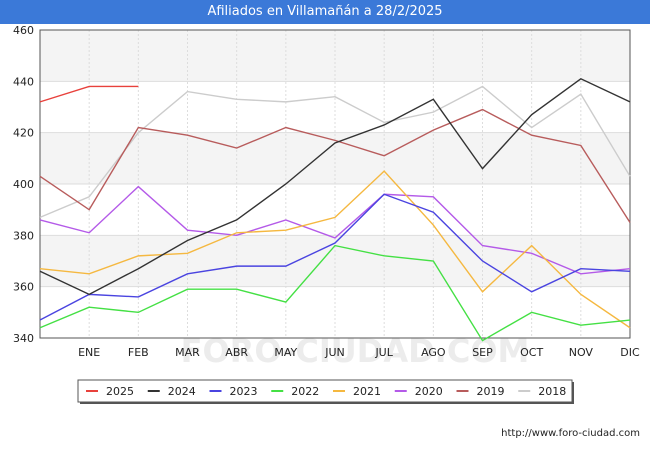 The height and width of the screenshot is (450, 650). I want to click on legend-label-2024: 2024, so click(182, 391).